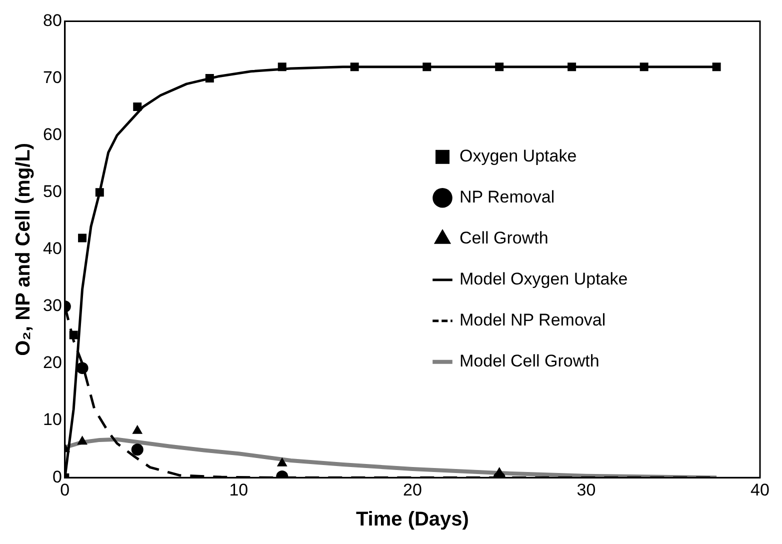 The image size is (782, 544). What do you see at coordinates (52, 20) in the screenshot?
I see `y-tick-label: 80` at bounding box center [52, 20].